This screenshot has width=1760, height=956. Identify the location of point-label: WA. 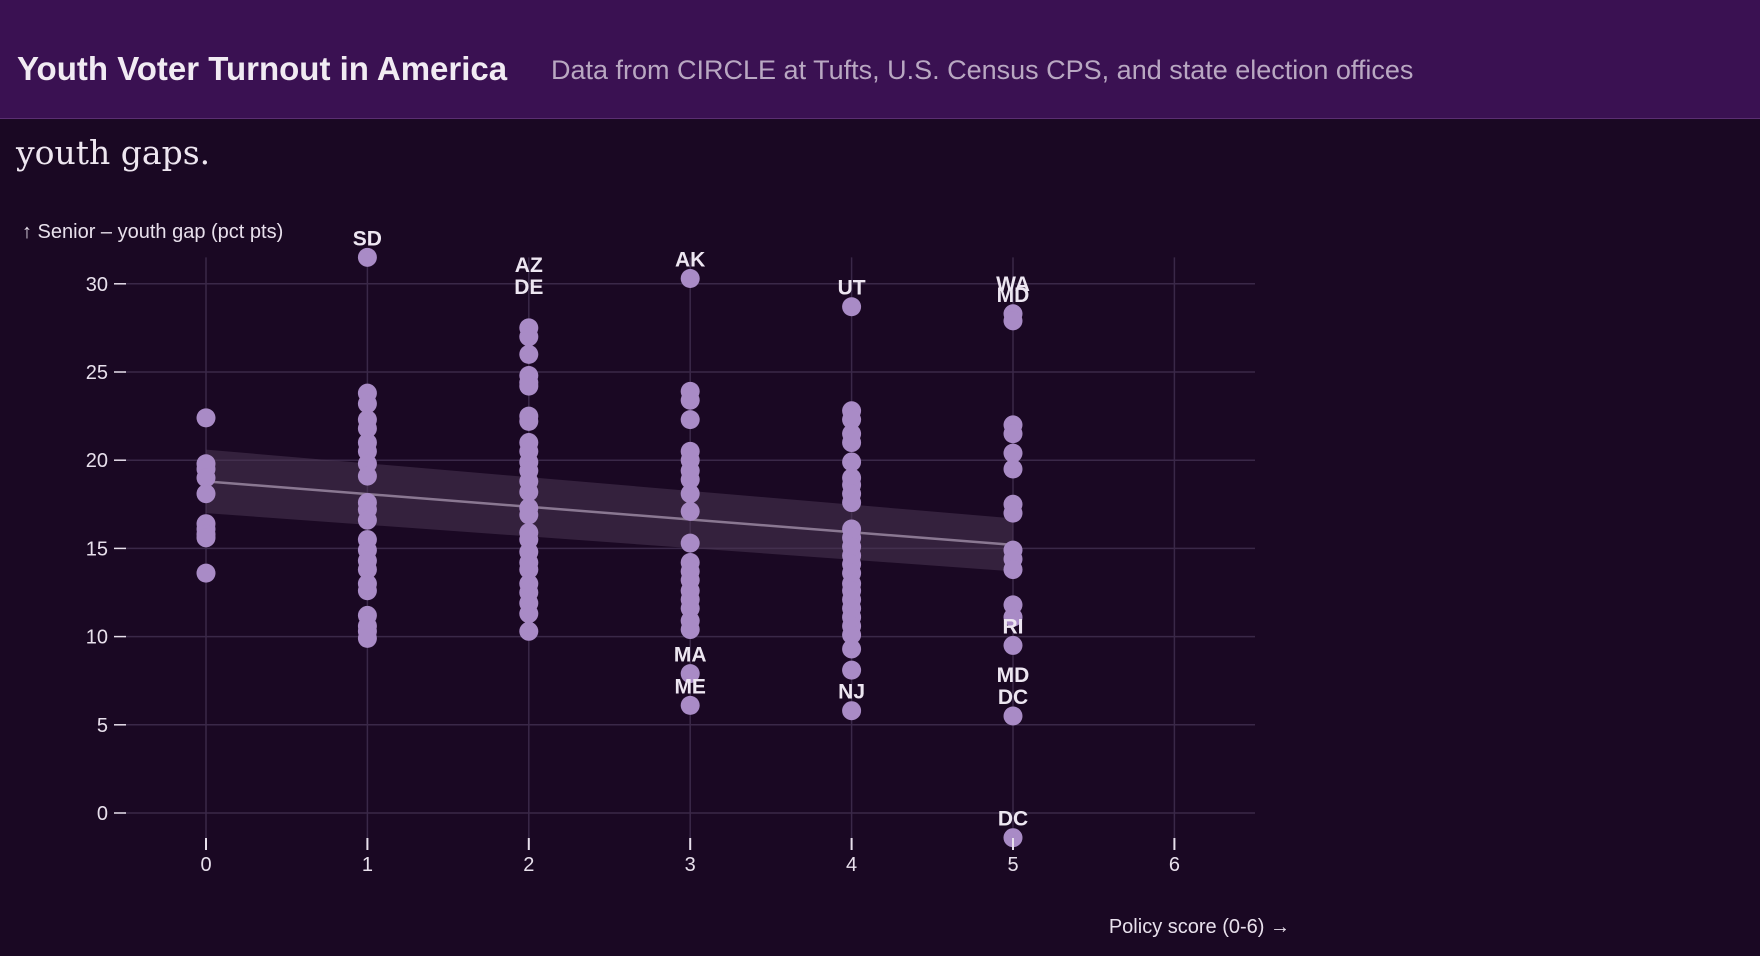
(1013, 284).